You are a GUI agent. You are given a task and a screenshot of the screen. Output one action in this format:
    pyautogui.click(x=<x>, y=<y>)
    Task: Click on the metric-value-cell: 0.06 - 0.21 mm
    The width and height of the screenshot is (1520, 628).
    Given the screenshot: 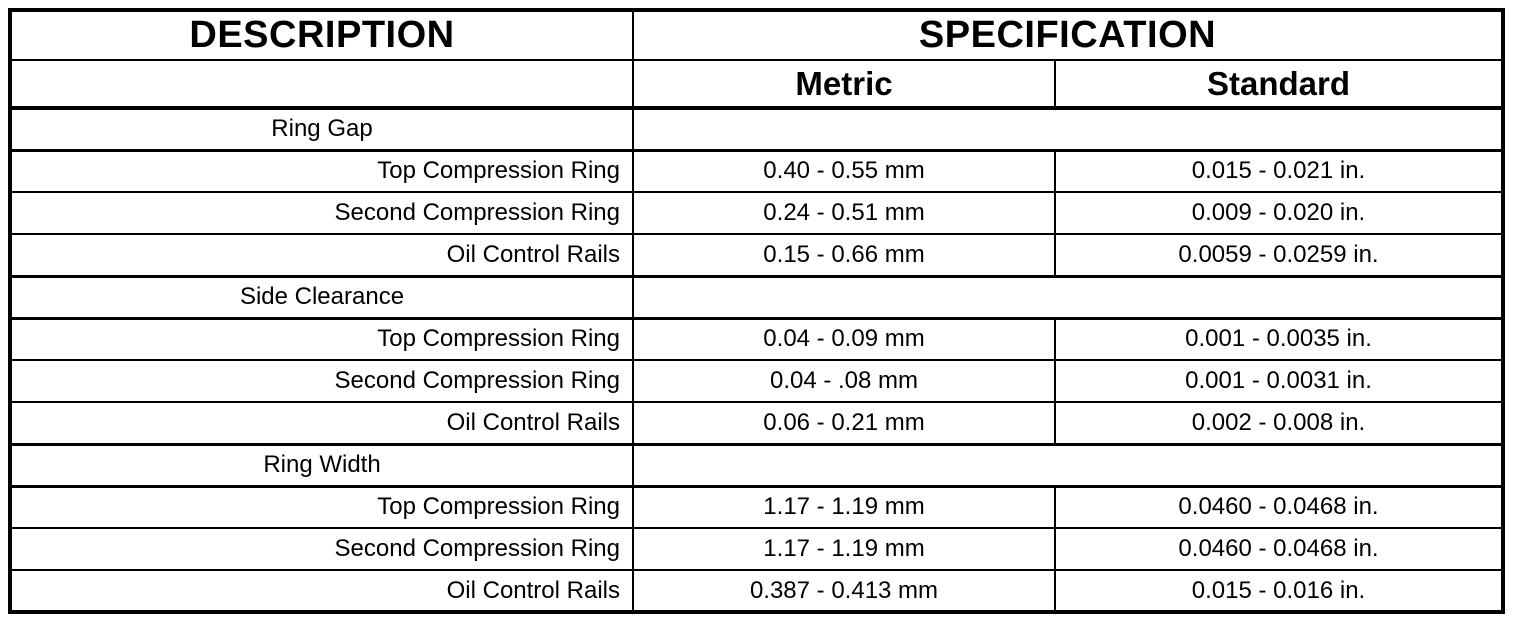 What is the action you would take?
    pyautogui.click(x=844, y=423)
    